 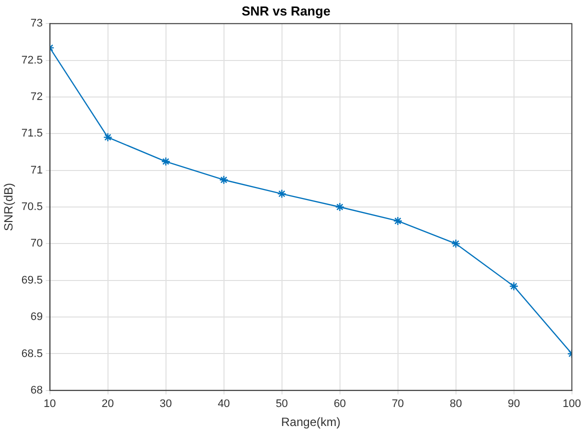 I want to click on x-tick-label: 90, so click(x=514, y=404).